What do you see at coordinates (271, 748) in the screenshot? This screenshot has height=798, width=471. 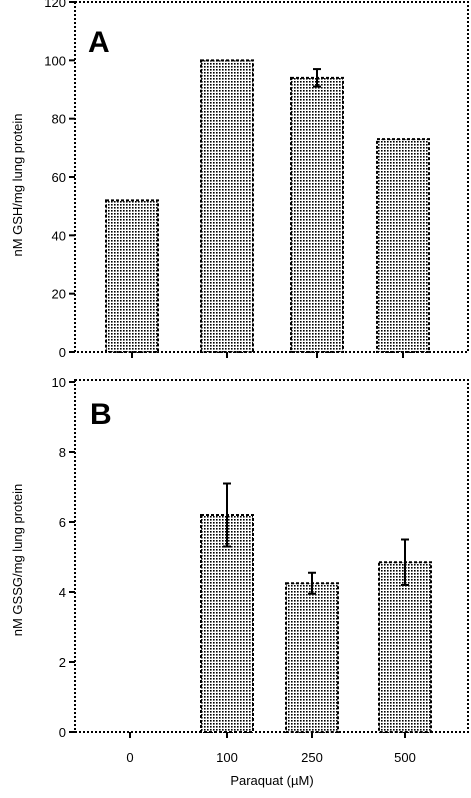 I see `panel-b-x-ticks: 0 100 250 500` at bounding box center [271, 748].